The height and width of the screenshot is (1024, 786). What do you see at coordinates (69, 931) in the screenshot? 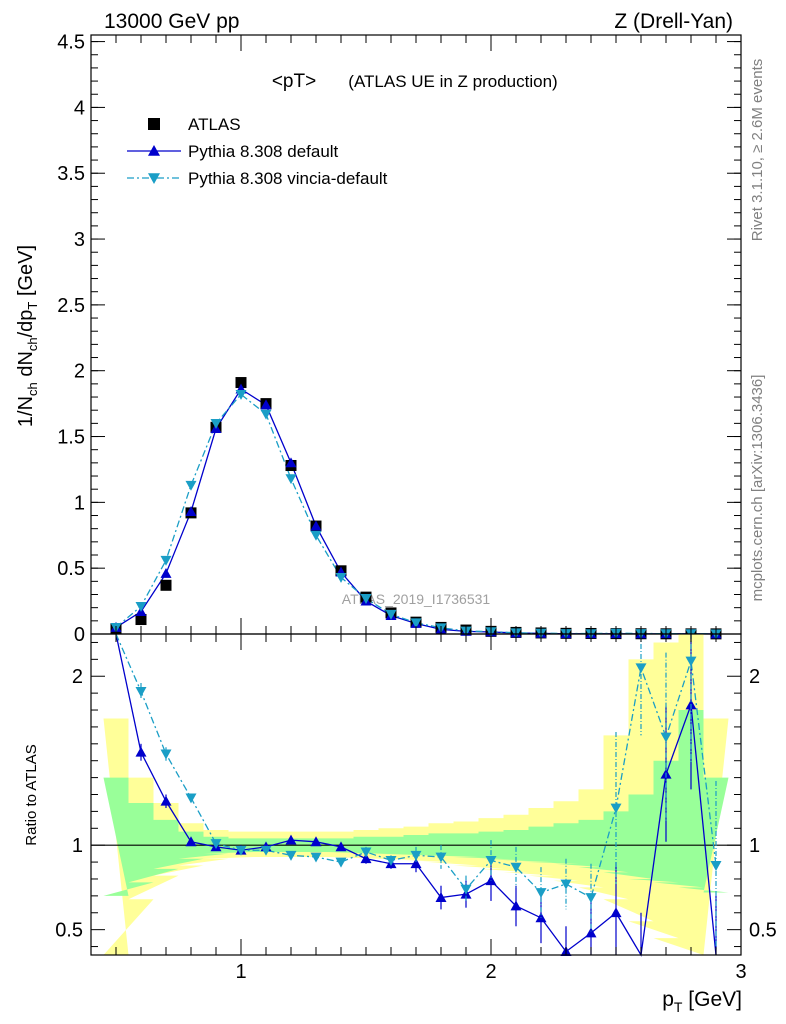
I see `ratio-ytick-label-left: 0.5` at bounding box center [69, 931].